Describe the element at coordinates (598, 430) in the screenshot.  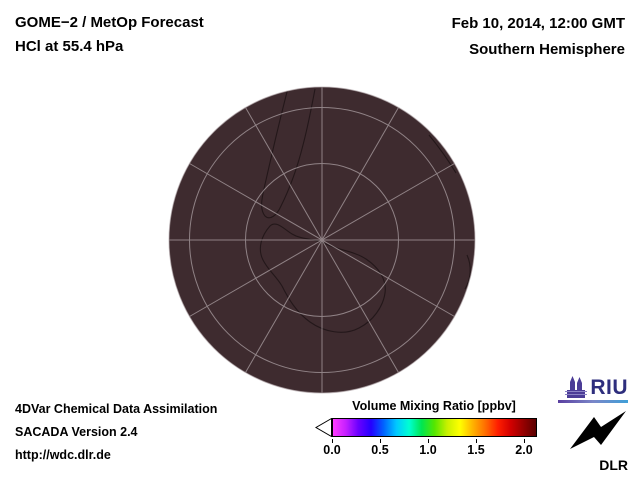
I see `dlr-emblem-icon` at that location.